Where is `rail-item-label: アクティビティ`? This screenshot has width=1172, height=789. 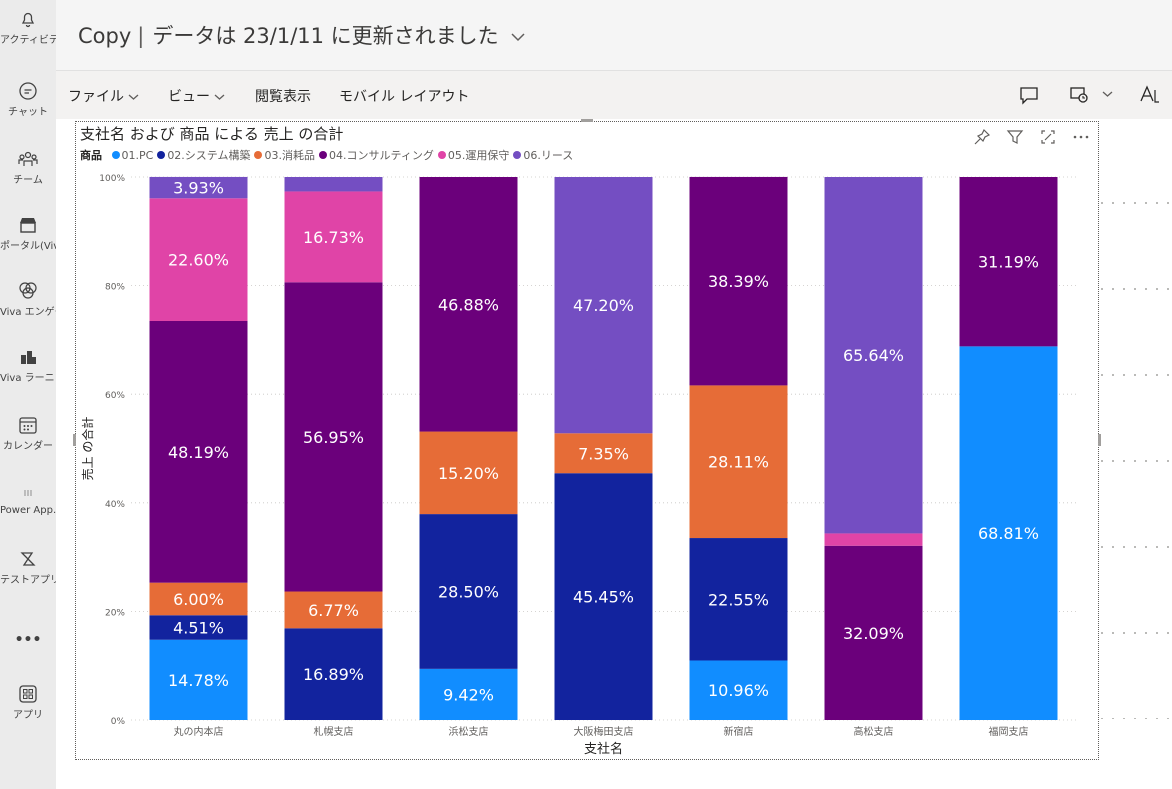
rail-item-label: アクティビティ is located at coordinates (28, 40).